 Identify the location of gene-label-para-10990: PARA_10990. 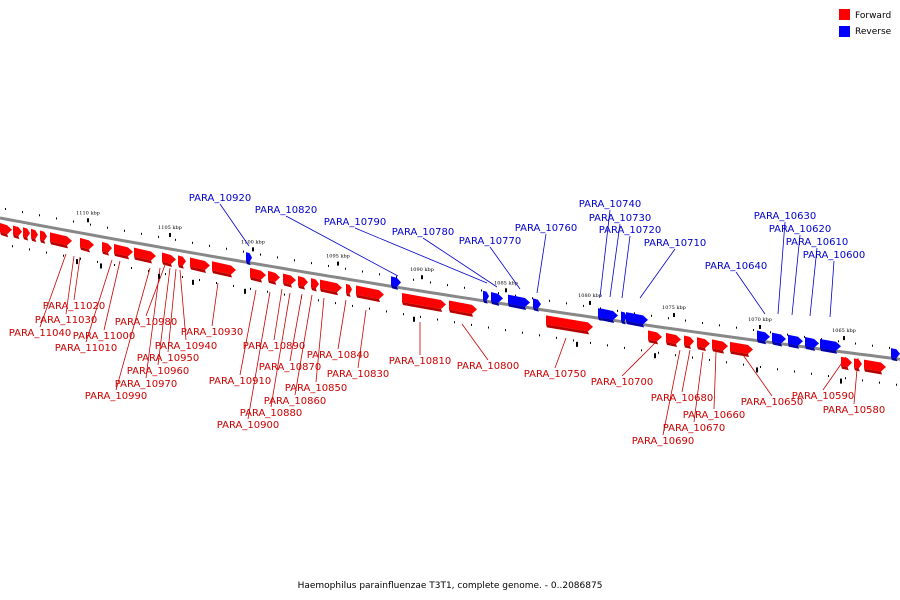
(116, 396).